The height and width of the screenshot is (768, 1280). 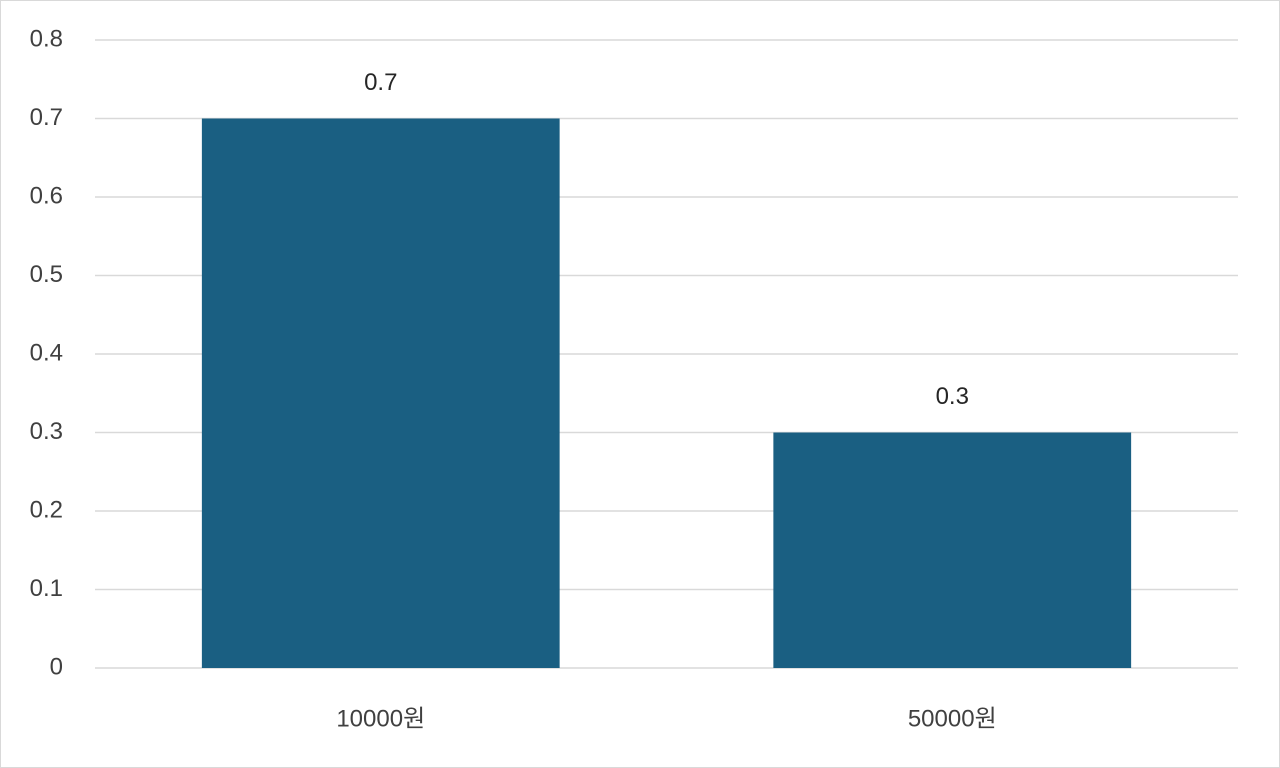 What do you see at coordinates (56, 666) in the screenshot?
I see `y-tick-label: 0` at bounding box center [56, 666].